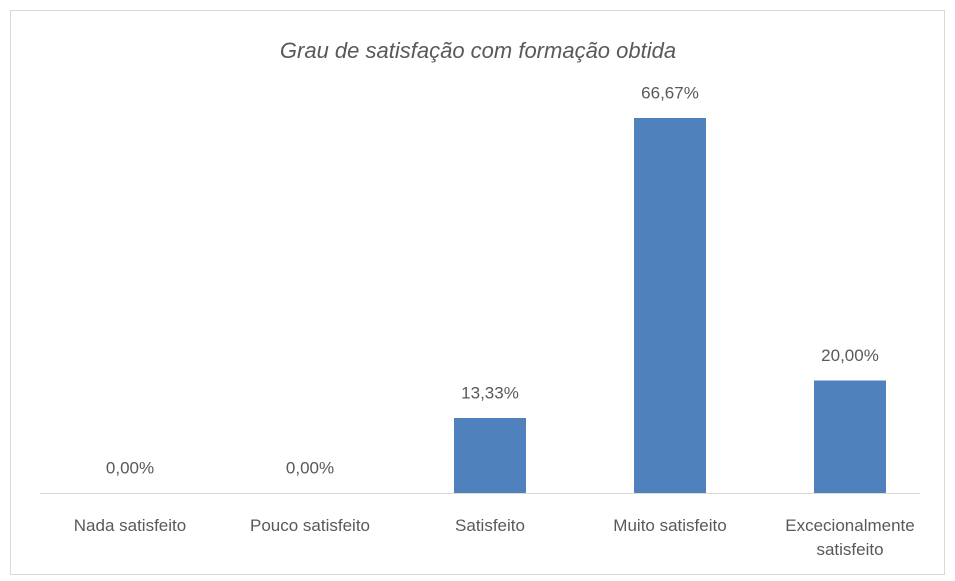  What do you see at coordinates (478, 50) in the screenshot?
I see `chart-title: Grau de satisfação com formação obtida` at bounding box center [478, 50].